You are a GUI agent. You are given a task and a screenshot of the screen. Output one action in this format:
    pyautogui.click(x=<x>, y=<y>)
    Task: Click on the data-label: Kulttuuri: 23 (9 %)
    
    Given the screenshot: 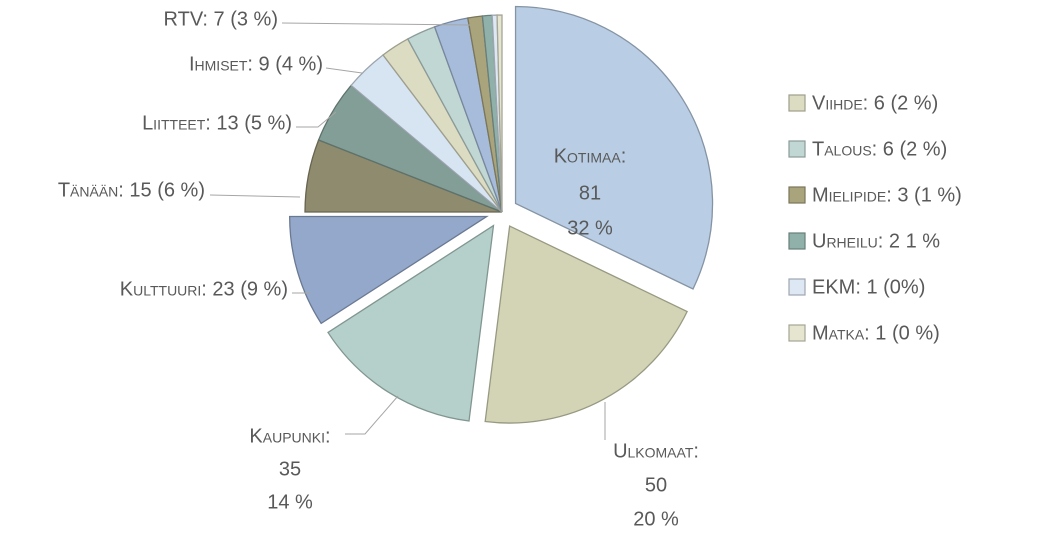 What is the action you would take?
    pyautogui.click(x=204, y=289)
    